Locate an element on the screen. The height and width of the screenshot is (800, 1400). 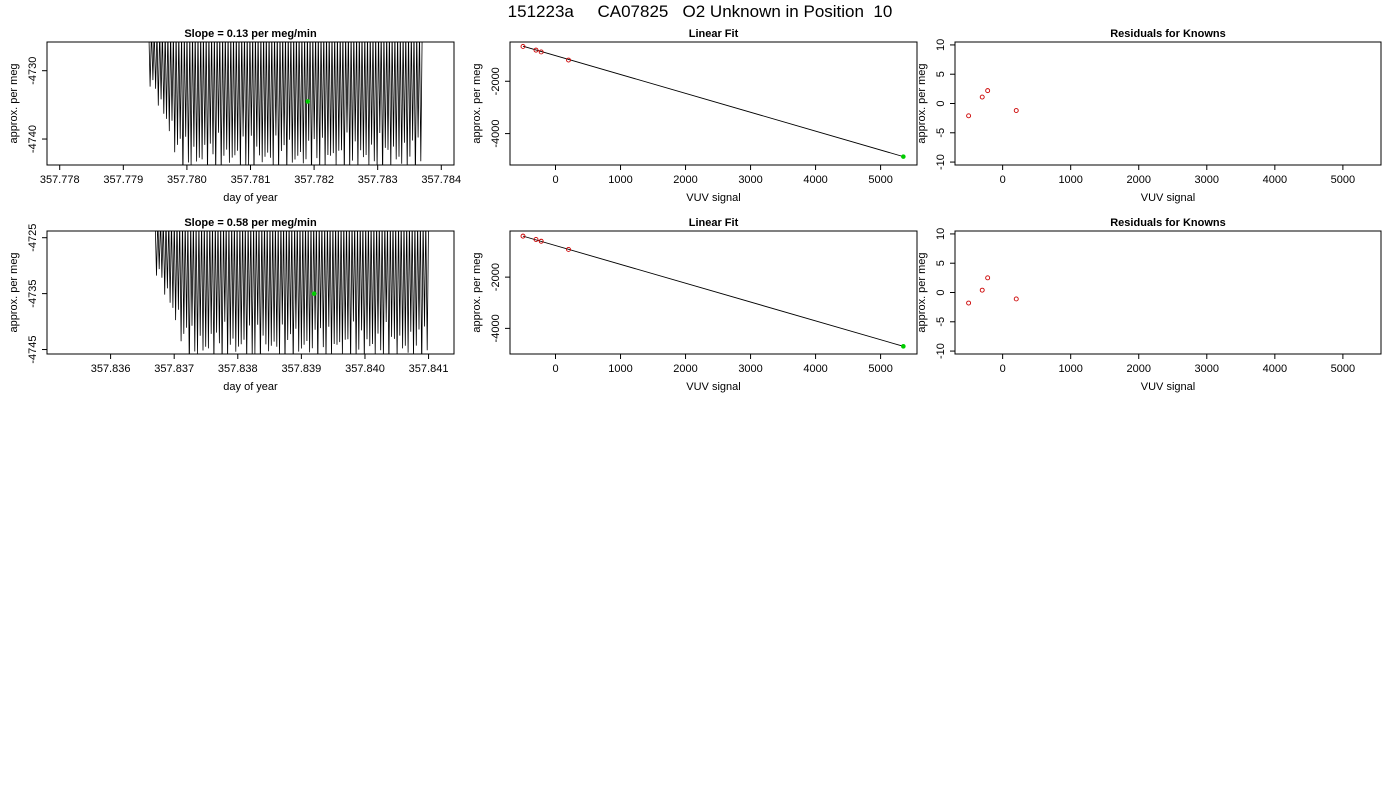
x-axis-label: day of year is located at coordinates (250, 198).